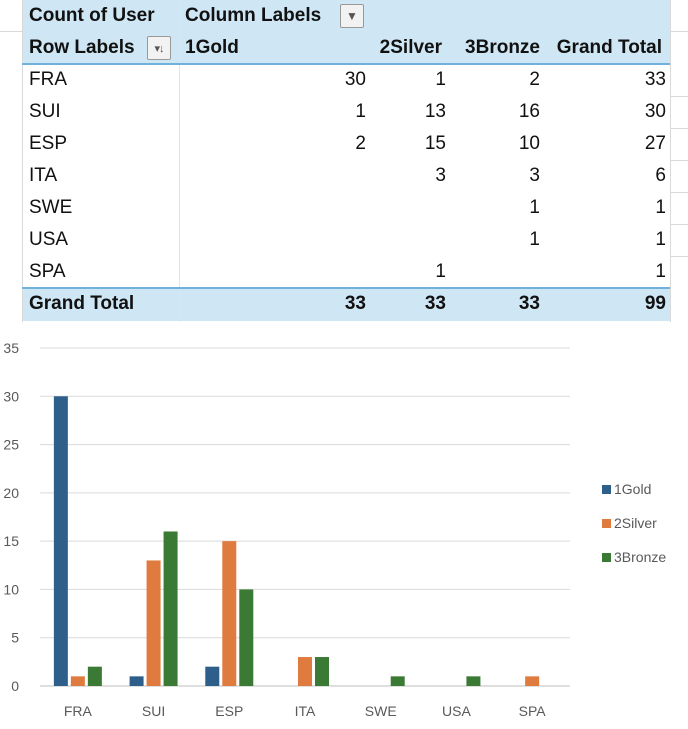 The width and height of the screenshot is (688, 729). Describe the element at coordinates (47, 271) in the screenshot. I see `row-label-spa: SPA` at that location.